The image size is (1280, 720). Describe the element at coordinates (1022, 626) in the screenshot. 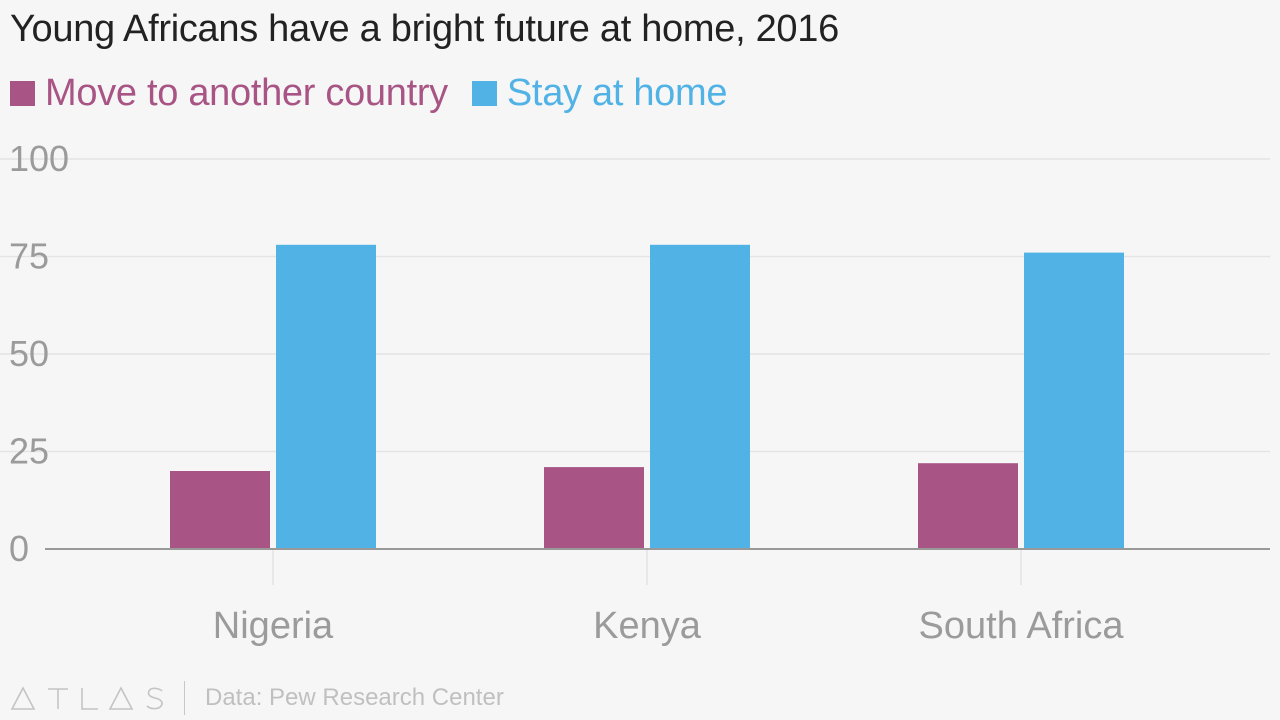

I see `x-tick-label-south-africa: South Africa` at that location.